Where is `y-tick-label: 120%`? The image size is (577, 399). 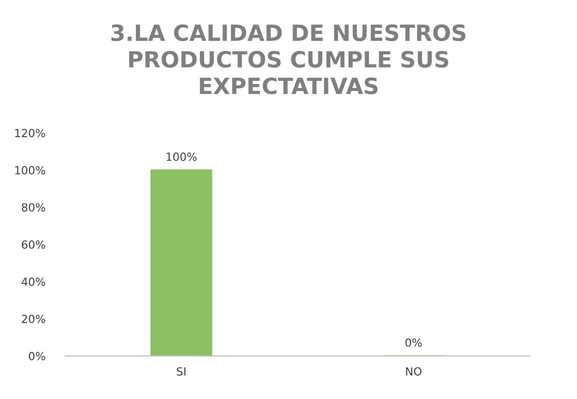
y-tick-label: 120% is located at coordinates (30, 133).